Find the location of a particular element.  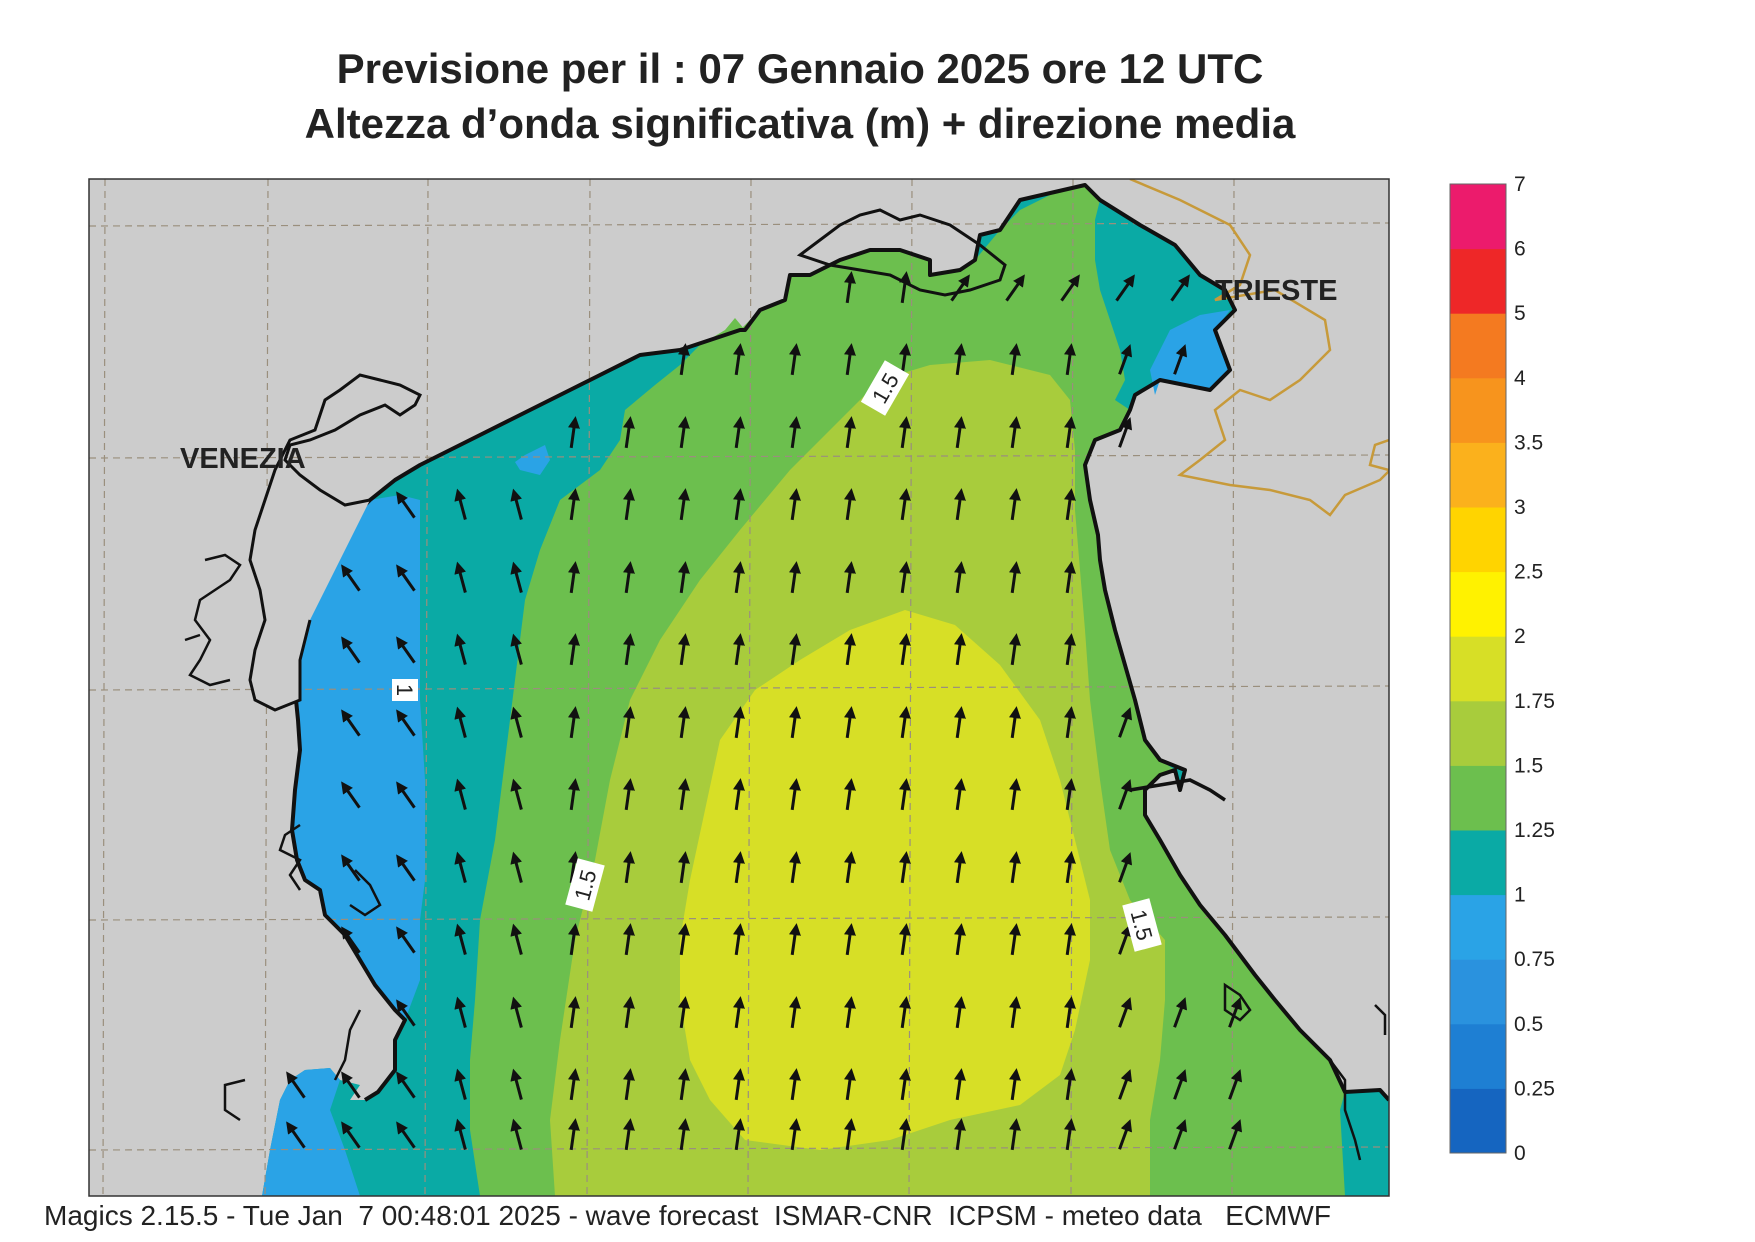

colorbar-tick-label: 5 is located at coordinates (1520, 313).